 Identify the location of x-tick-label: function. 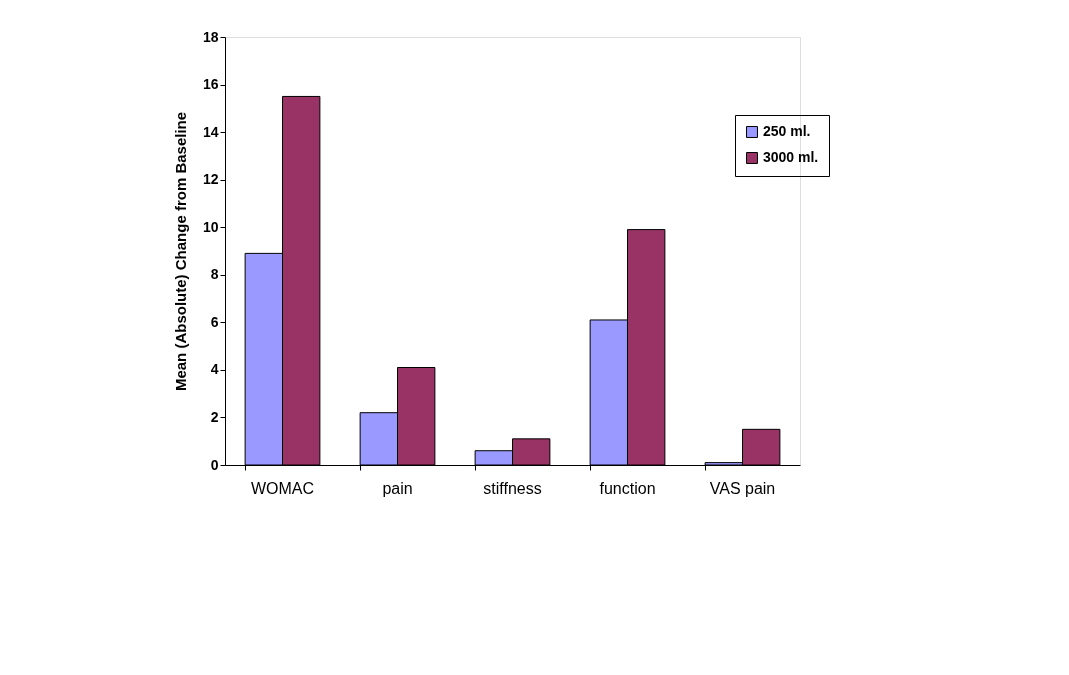
(627, 488).